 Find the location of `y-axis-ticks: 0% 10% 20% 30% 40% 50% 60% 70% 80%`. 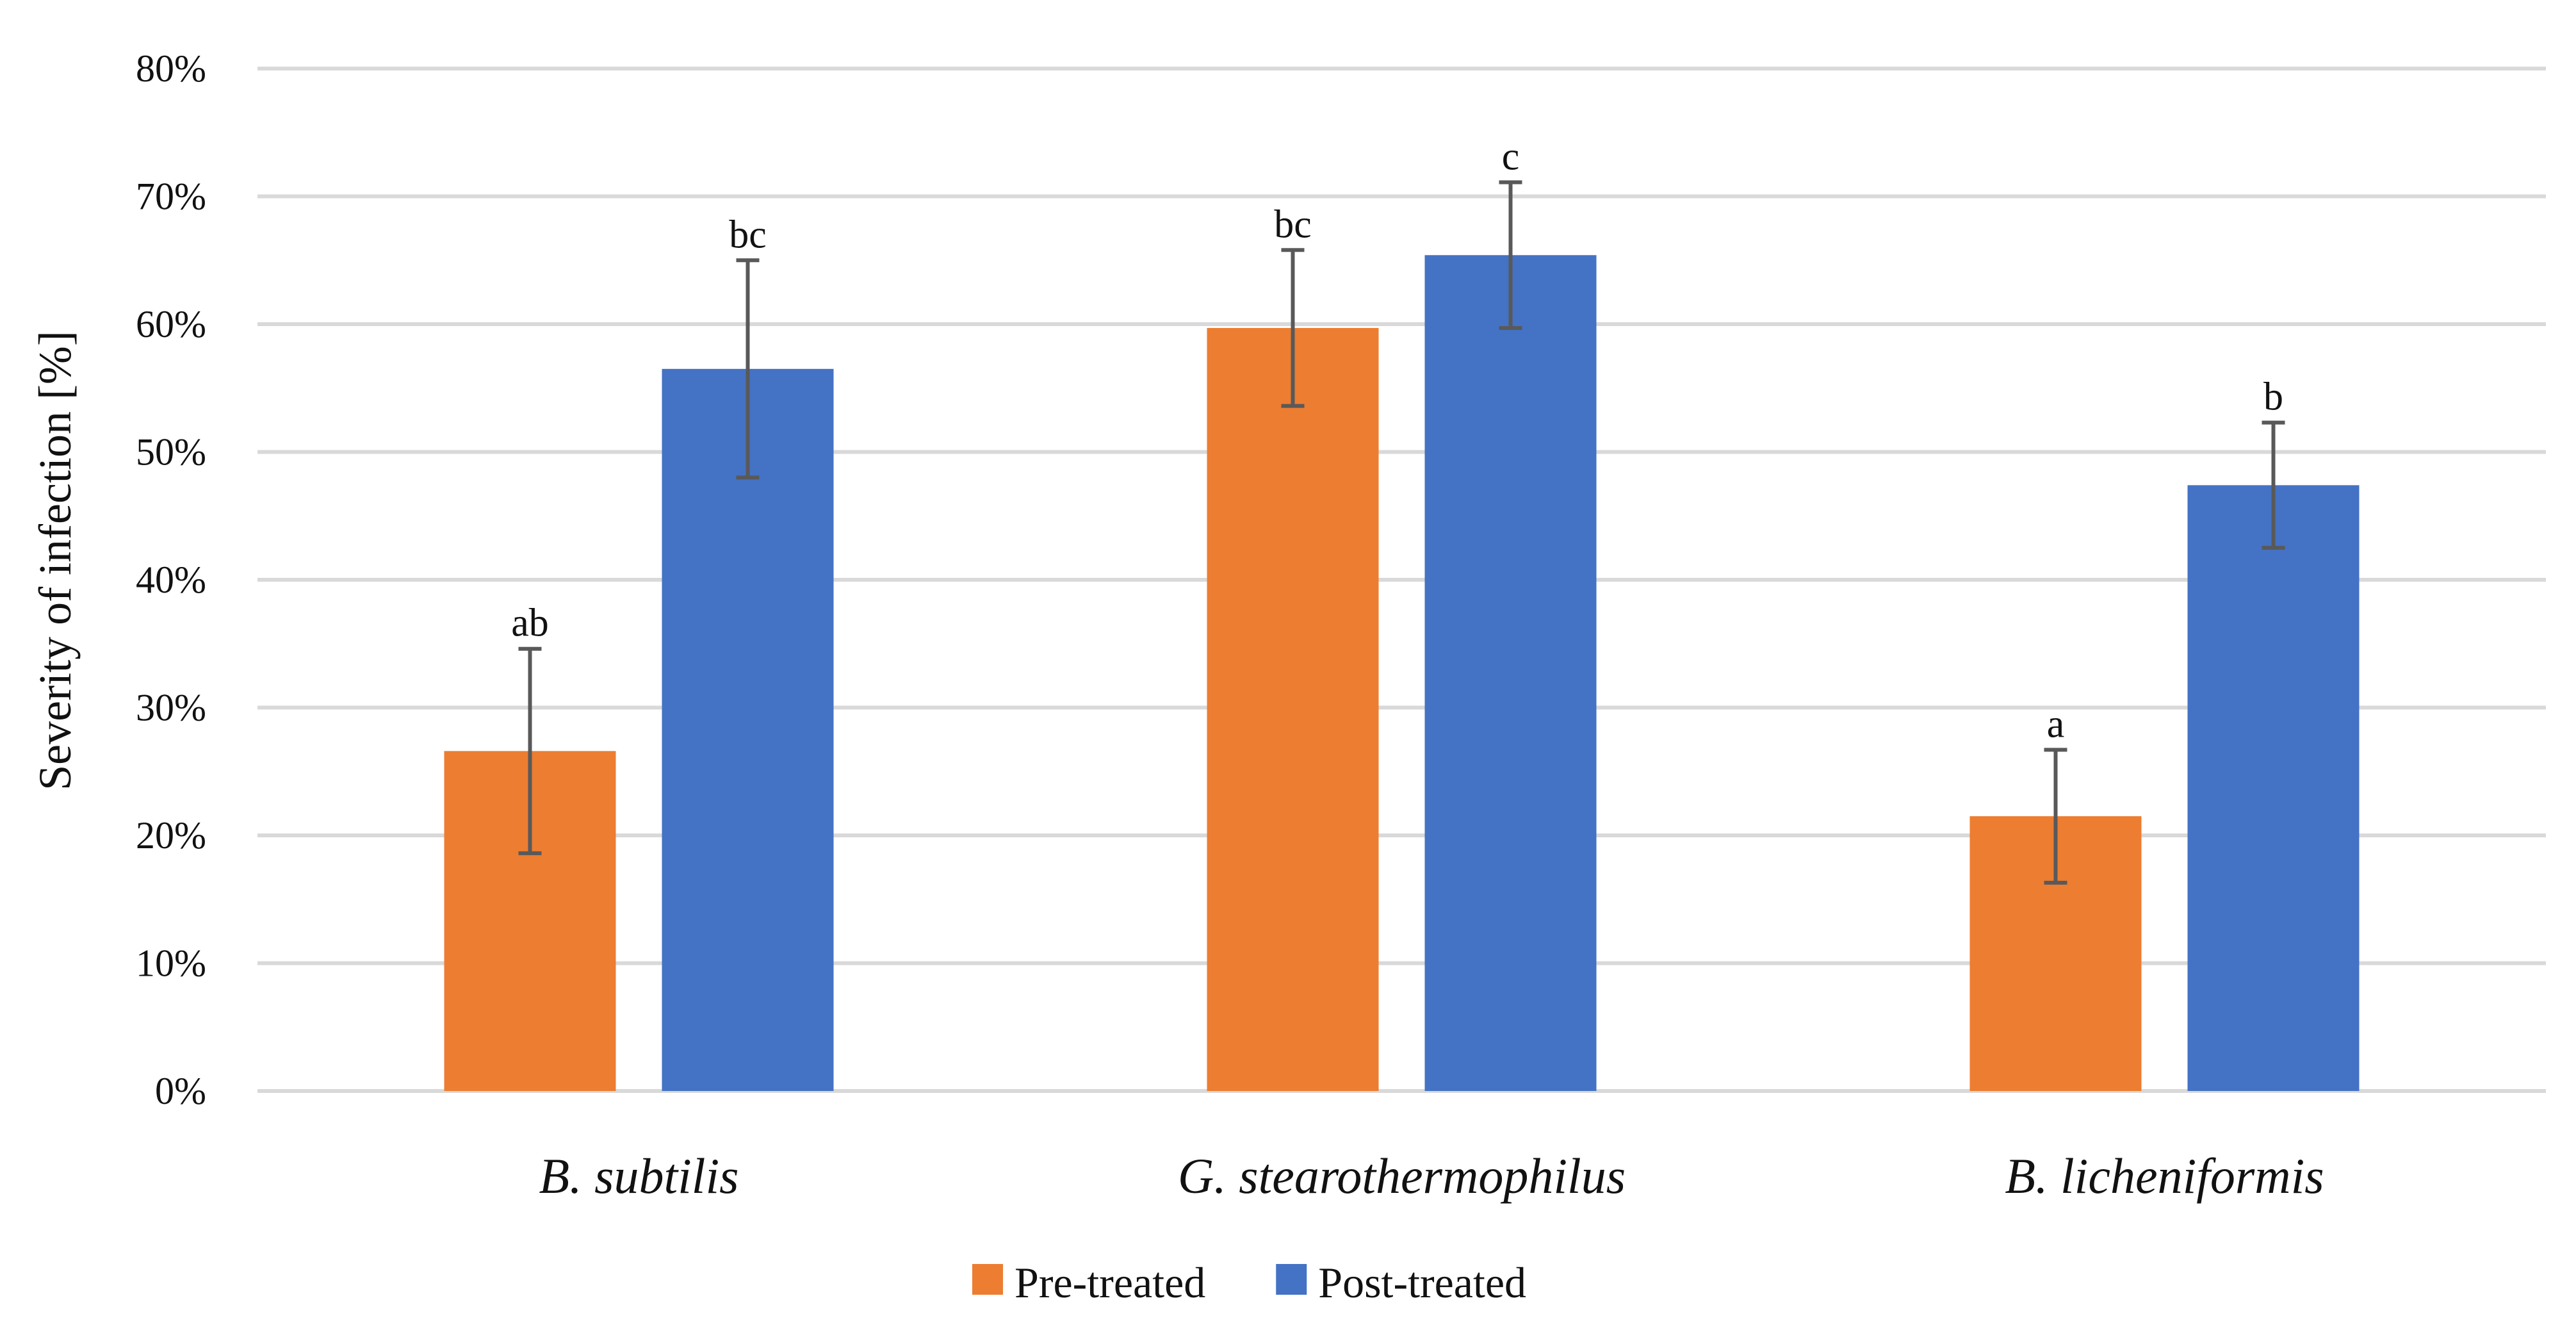

y-axis-ticks: 0% 10% 20% 30% 40% 50% 60% 70% 80% is located at coordinates (171, 579).